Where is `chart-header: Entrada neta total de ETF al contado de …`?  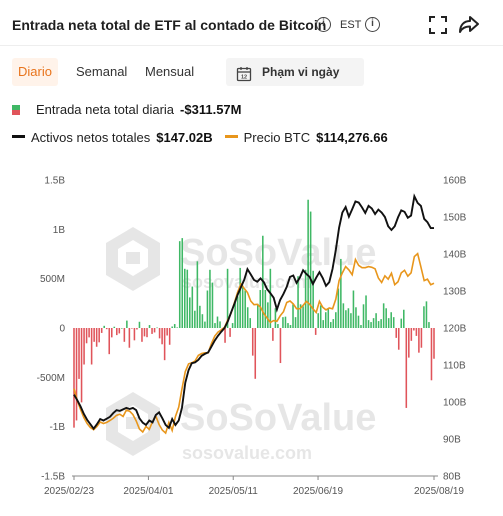
chart-header: Entrada neta total de ETF al contado de … is located at coordinates (251, 23).